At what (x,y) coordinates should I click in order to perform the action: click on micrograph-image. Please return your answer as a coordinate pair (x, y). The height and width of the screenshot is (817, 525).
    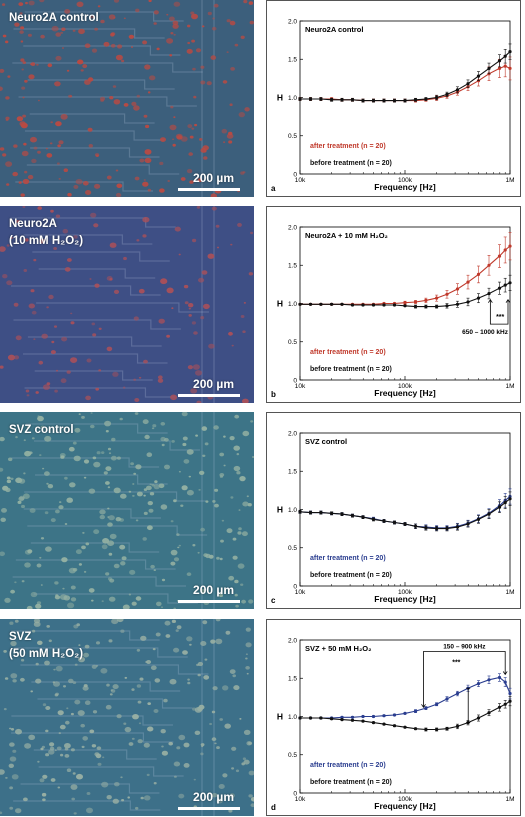
    Looking at the image, I should click on (127, 510).